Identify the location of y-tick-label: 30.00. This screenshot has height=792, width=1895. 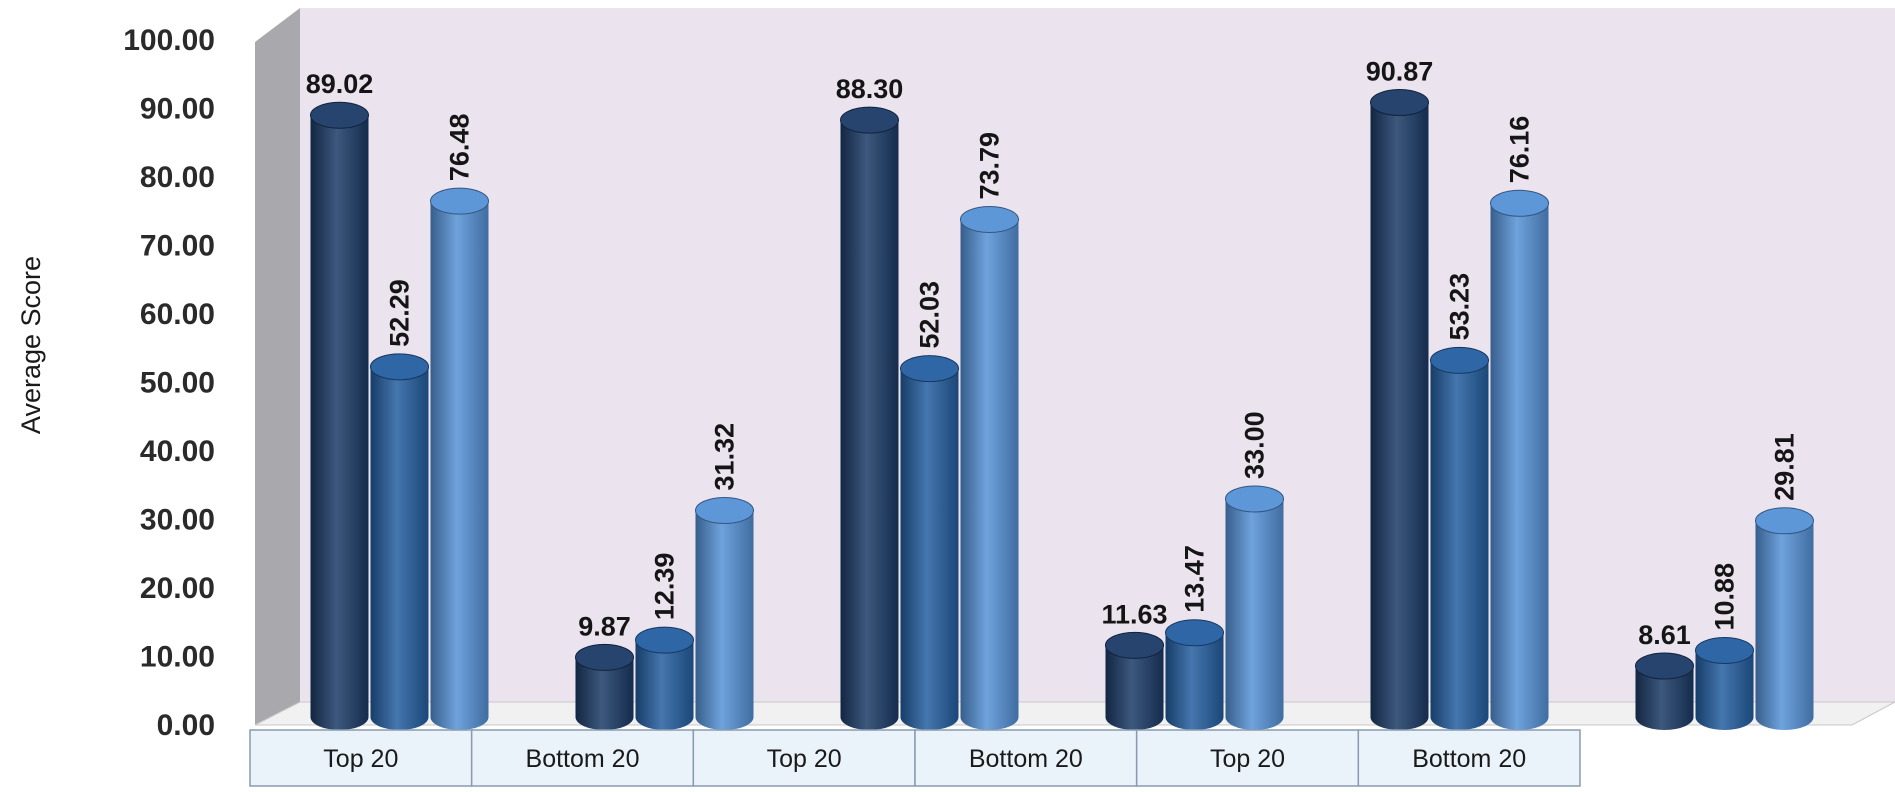
(177, 520).